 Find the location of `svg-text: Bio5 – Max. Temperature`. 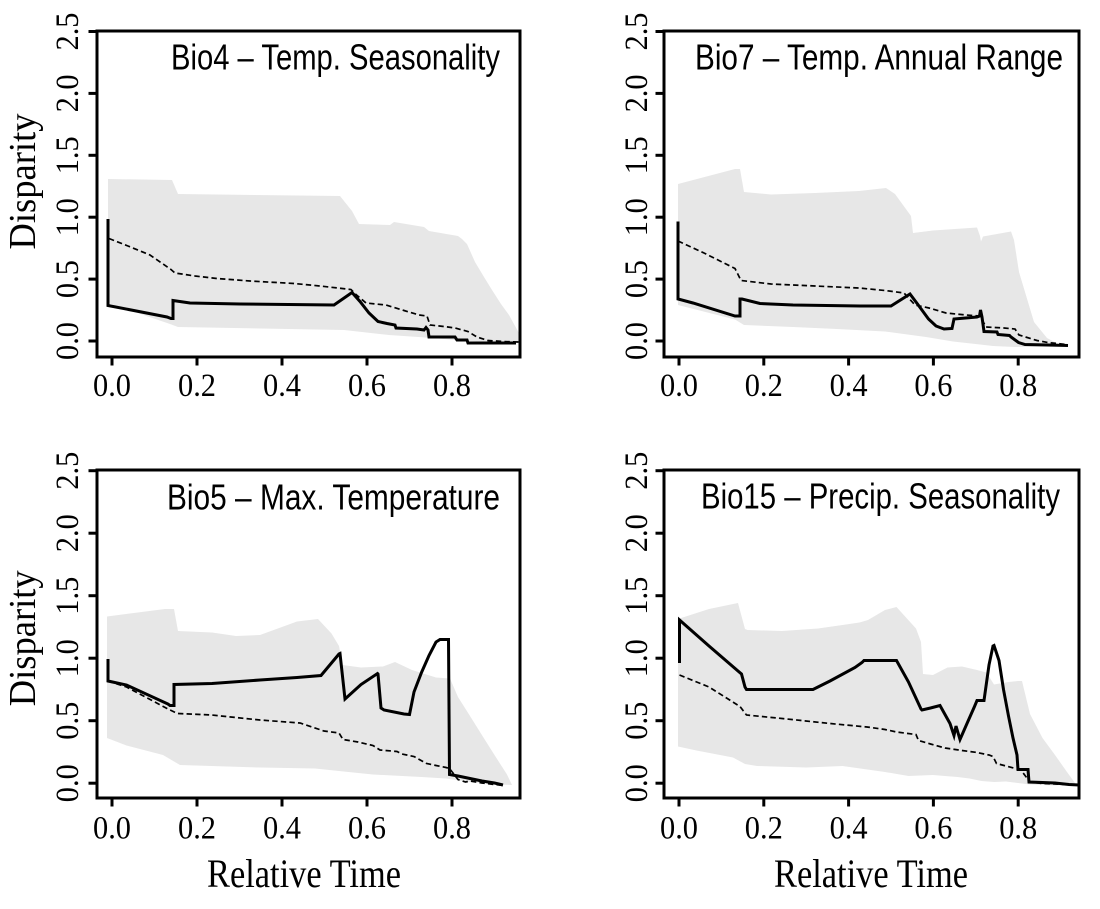

svg-text: Bio5 – Max. Temperature is located at coordinates (333, 497).